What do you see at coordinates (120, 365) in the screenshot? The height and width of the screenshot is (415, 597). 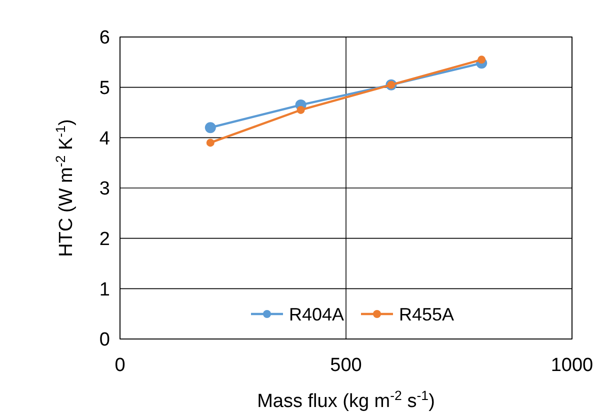 I see `x-tick-label: 0` at bounding box center [120, 365].